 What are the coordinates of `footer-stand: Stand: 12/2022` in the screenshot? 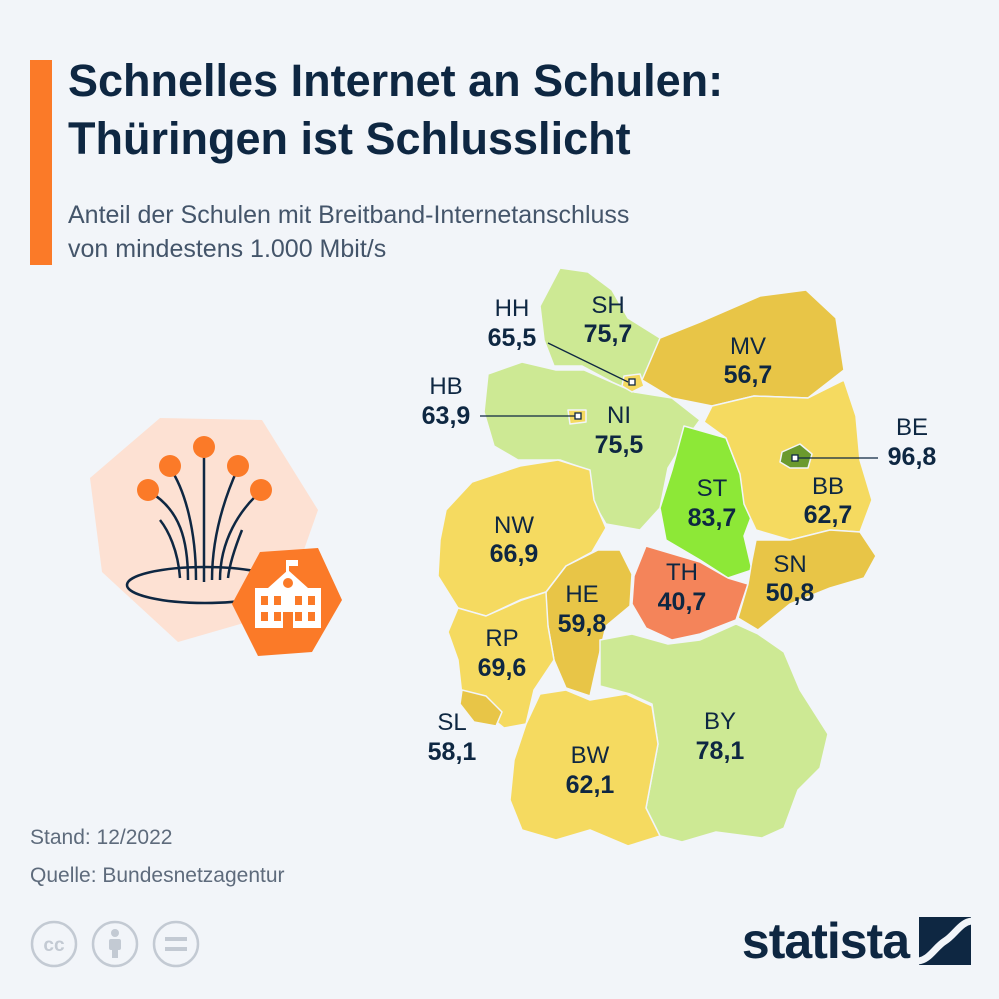 It's located at (101, 837).